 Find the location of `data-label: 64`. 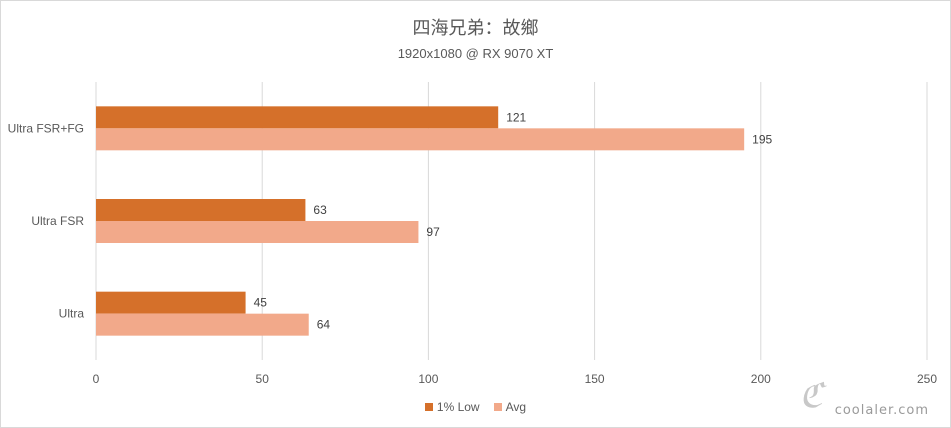

data-label: 64 is located at coordinates (324, 325).